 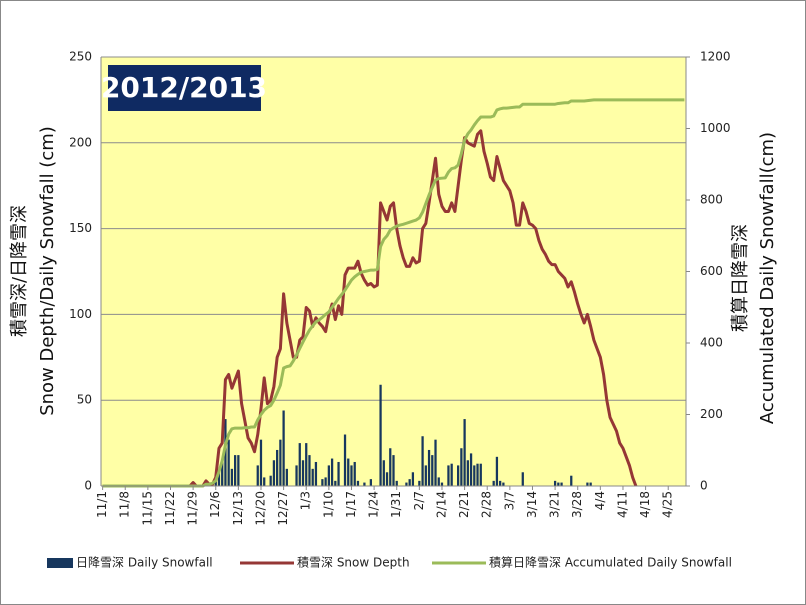 I want to click on x-tick-label: 4/18, so click(x=645, y=504).